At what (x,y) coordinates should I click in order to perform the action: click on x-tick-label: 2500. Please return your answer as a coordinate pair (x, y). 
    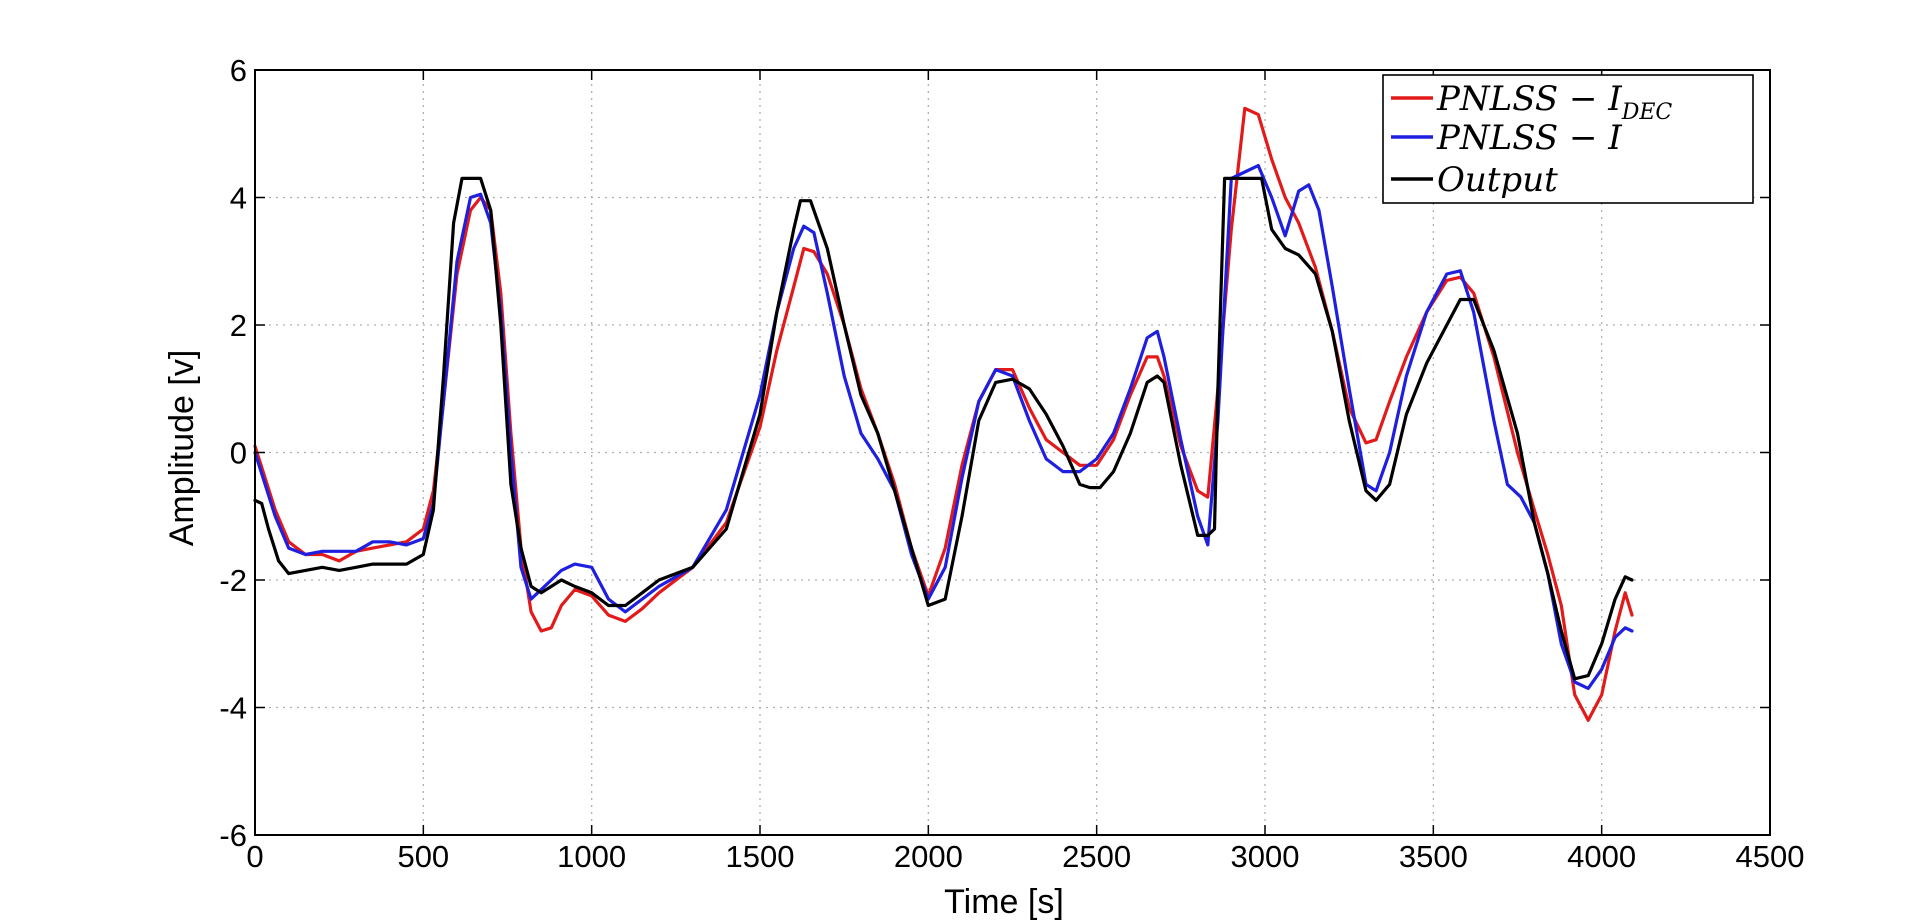
    Looking at the image, I should click on (1096, 856).